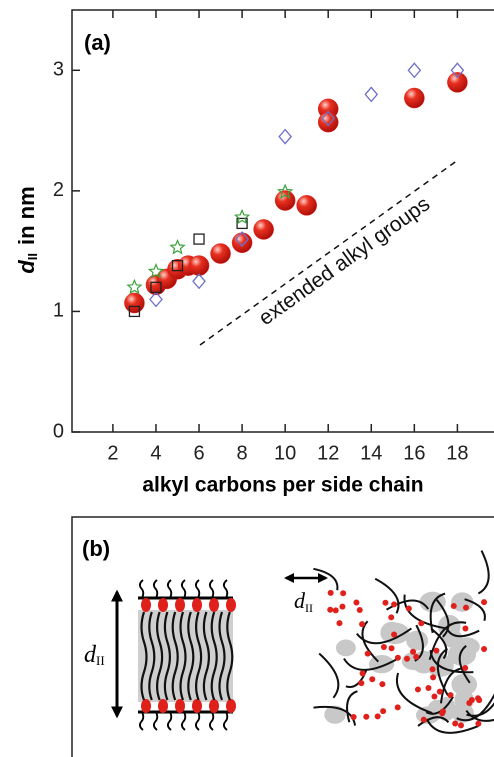 The image size is (494, 757). Describe the element at coordinates (94, 655) in the screenshot. I see `d-label: dII` at that location.